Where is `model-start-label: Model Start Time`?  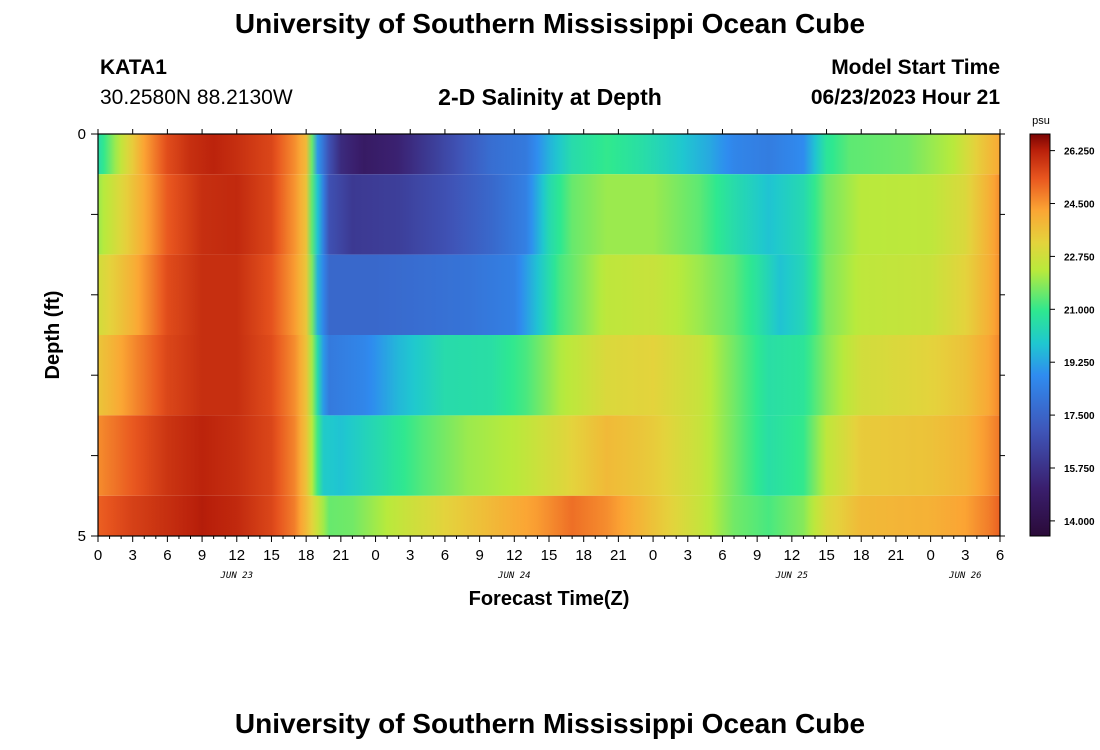
model-start-label: Model Start Time is located at coordinates (915, 67).